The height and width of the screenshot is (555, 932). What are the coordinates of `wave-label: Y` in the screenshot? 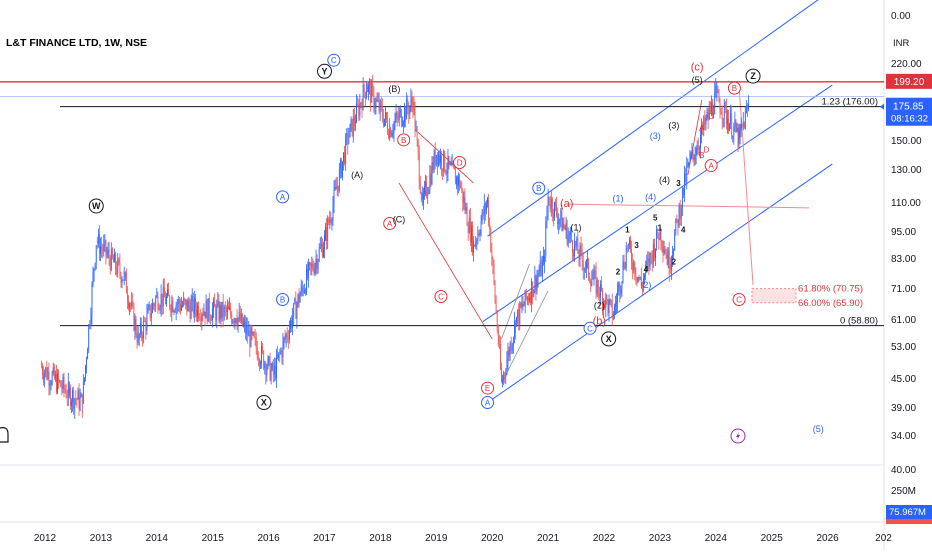 It's located at (324, 71).